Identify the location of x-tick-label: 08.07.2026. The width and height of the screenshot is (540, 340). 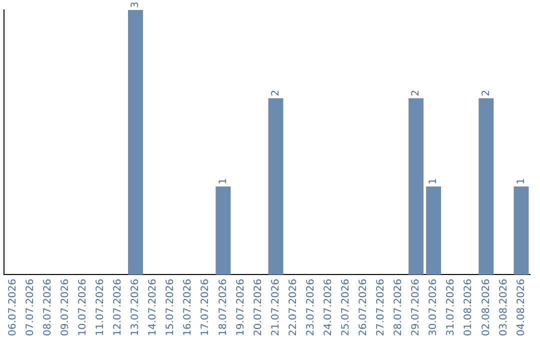
(48, 307).